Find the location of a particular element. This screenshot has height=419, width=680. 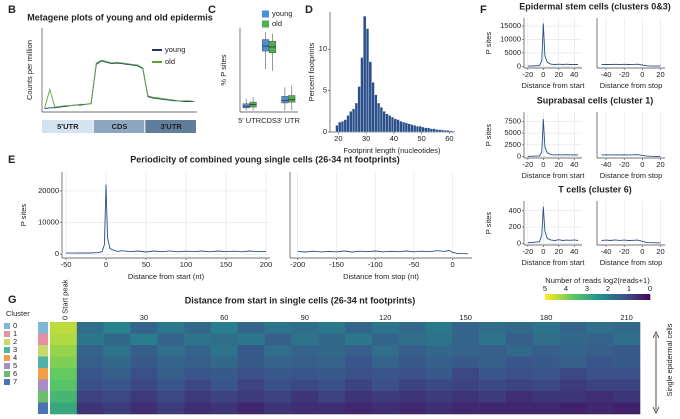

x-tick-label: 210 is located at coordinates (626, 317).